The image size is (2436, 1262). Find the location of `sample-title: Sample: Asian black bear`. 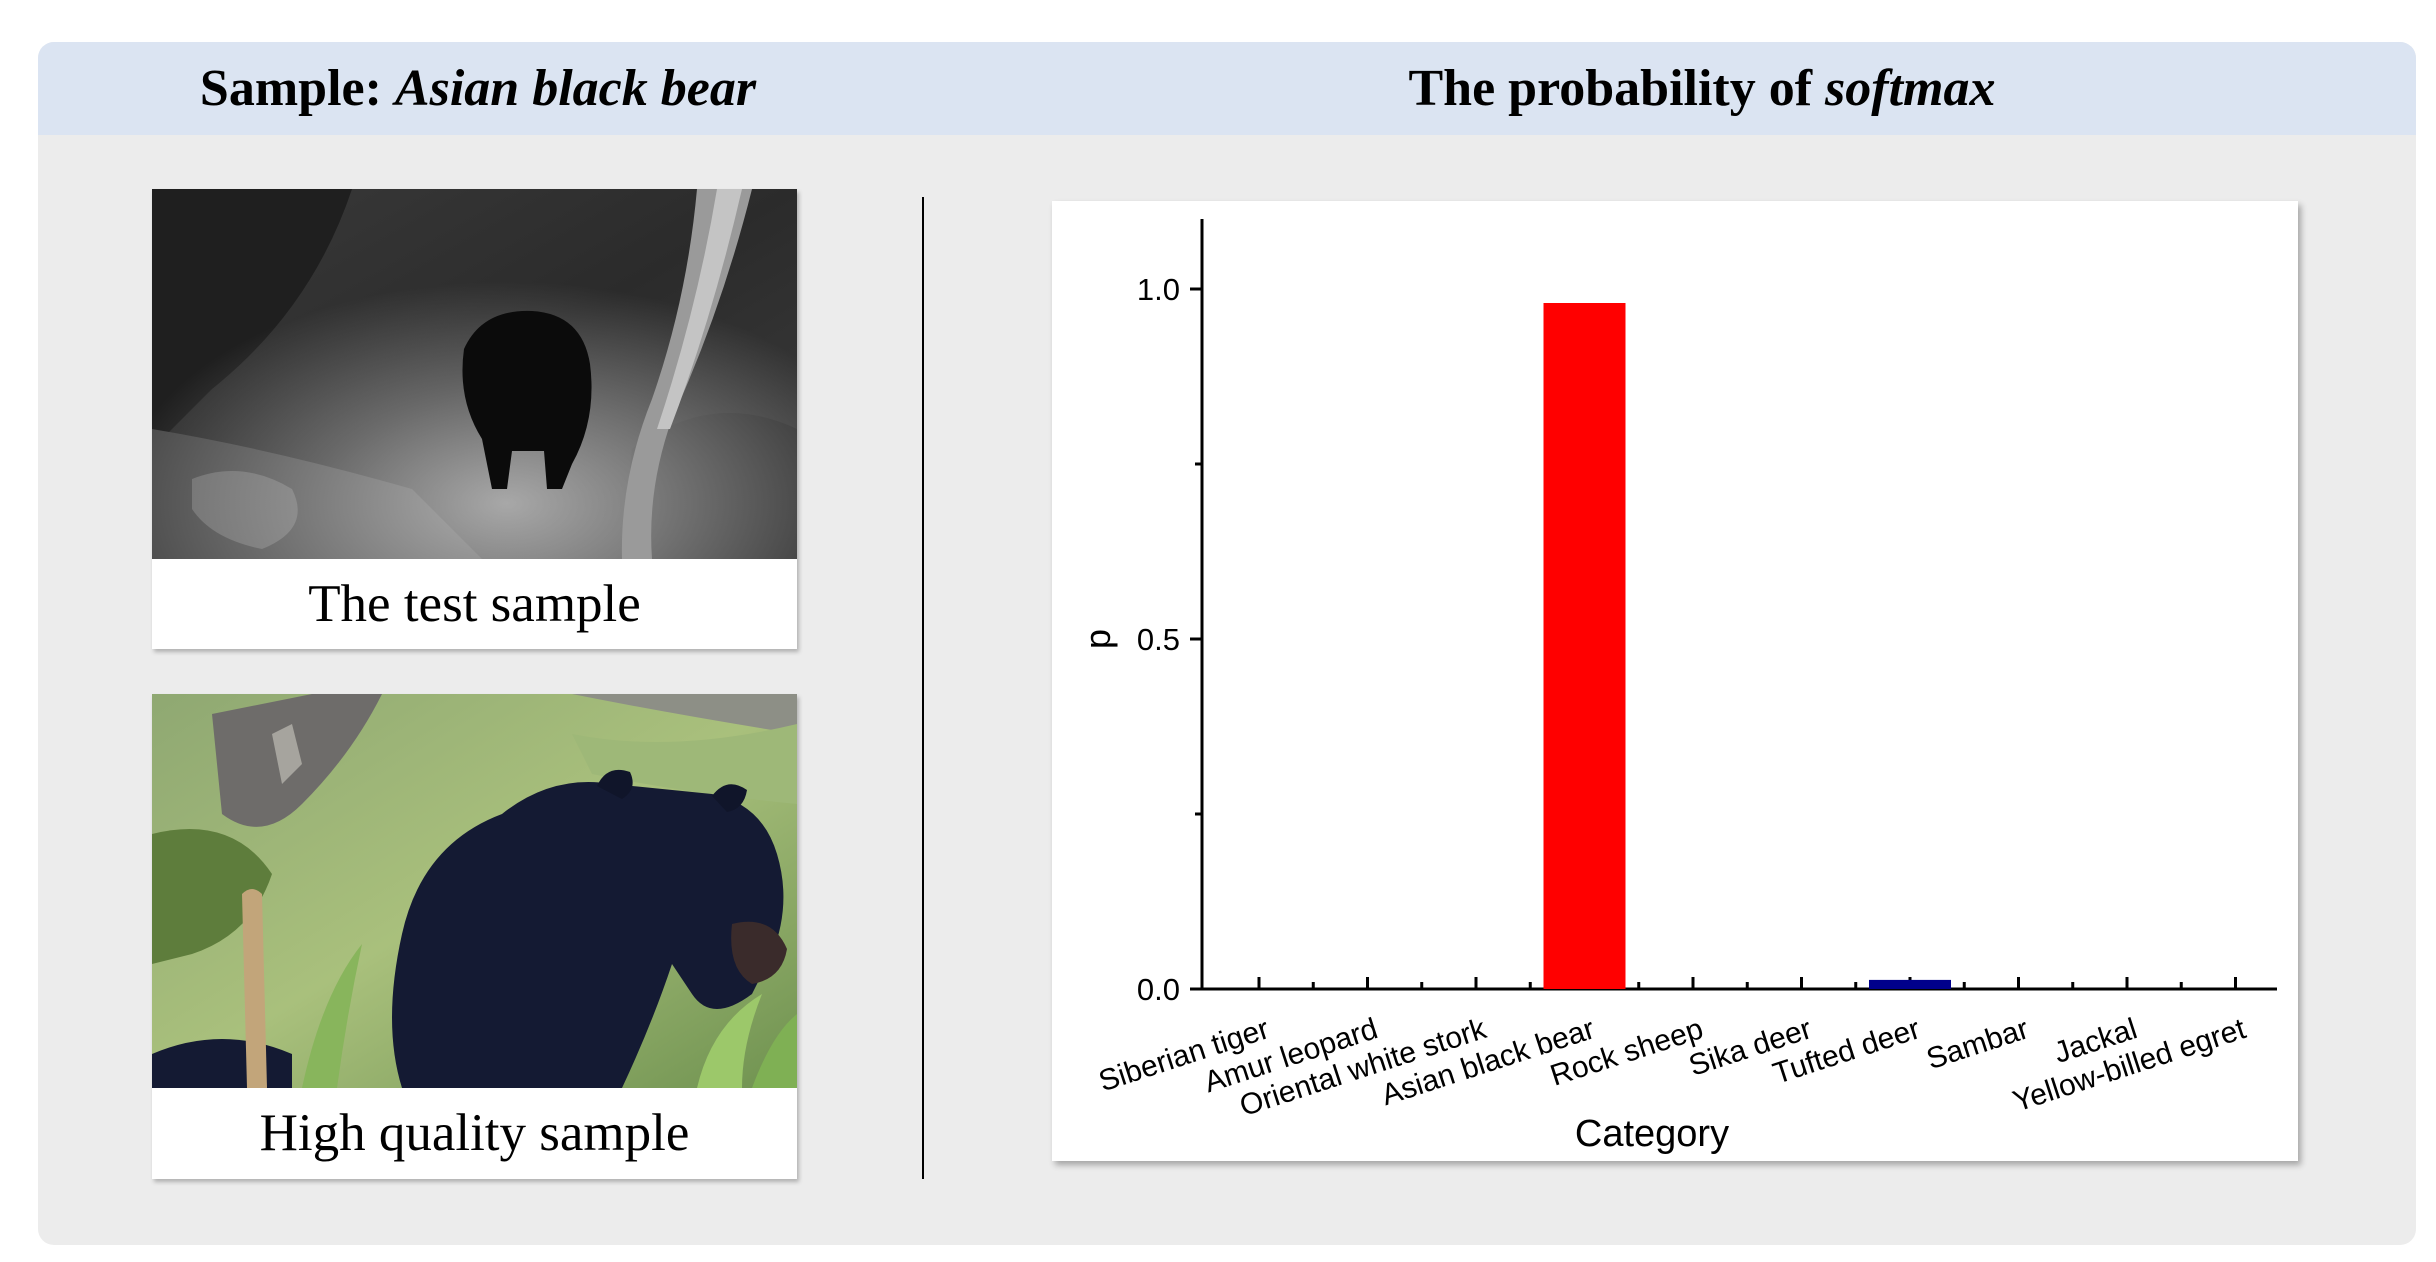

sample-title: Sample: Asian black bear is located at coordinates (478, 88).